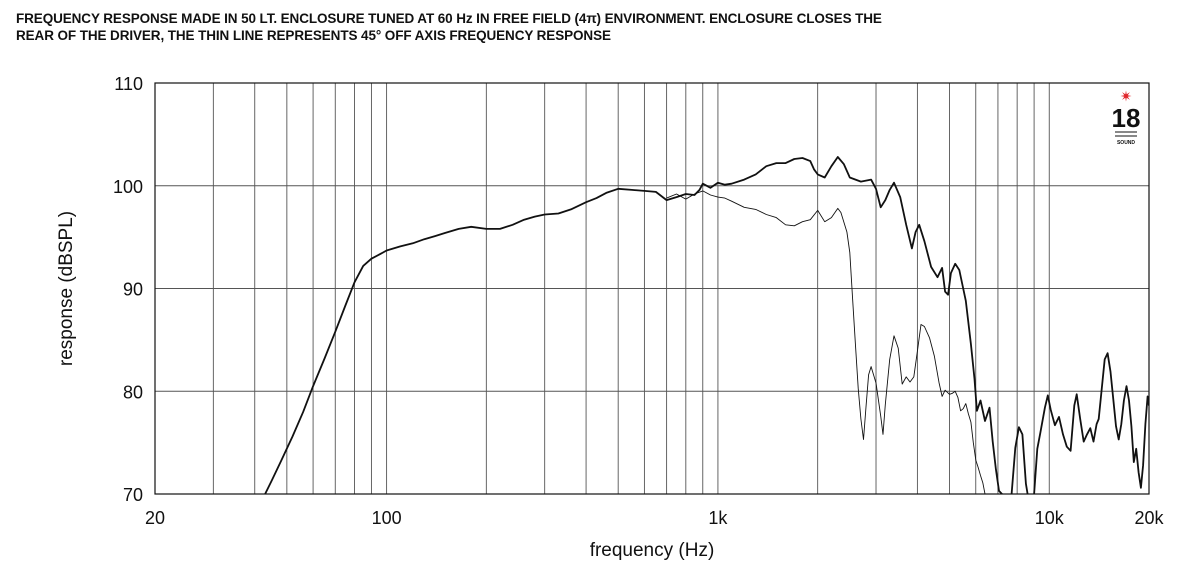 Image resolution: width=1200 pixels, height=569 pixels. Describe the element at coordinates (652, 550) in the screenshot. I see `x-axis-label: frequency (Hz)` at that location.